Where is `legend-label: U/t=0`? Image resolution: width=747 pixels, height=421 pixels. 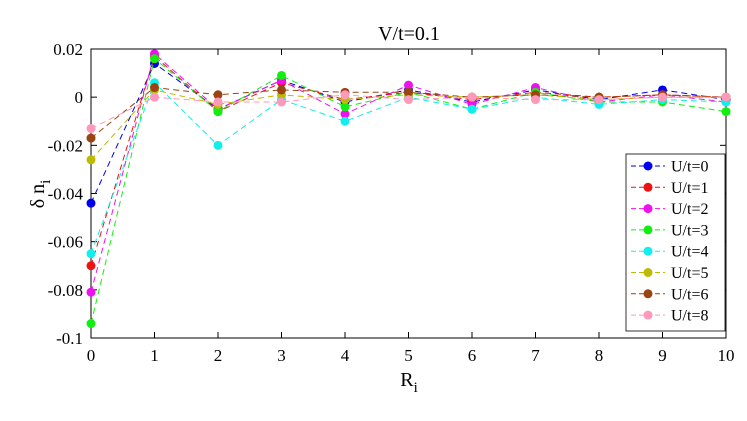
legend-label: U/t=0 is located at coordinates (689, 167).